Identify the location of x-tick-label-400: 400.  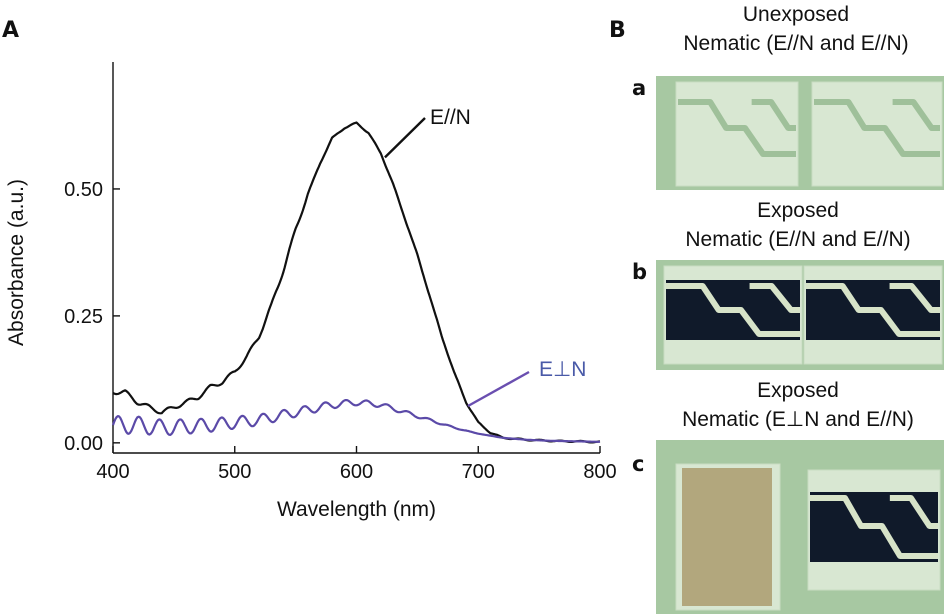
(112, 472).